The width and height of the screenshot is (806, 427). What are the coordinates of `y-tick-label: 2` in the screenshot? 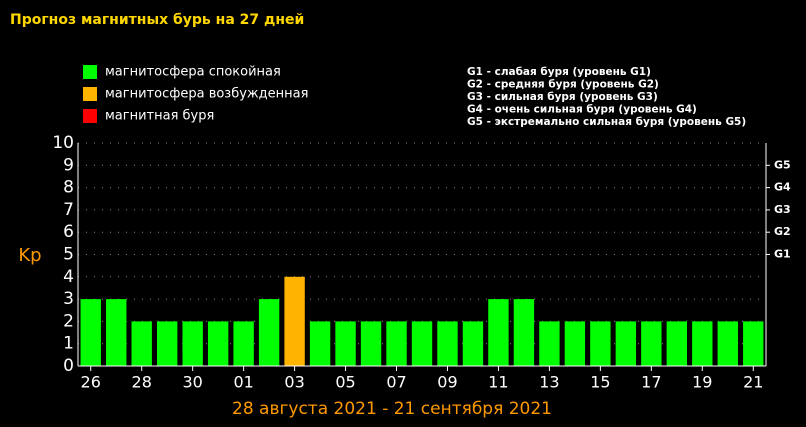 It's located at (68, 321).